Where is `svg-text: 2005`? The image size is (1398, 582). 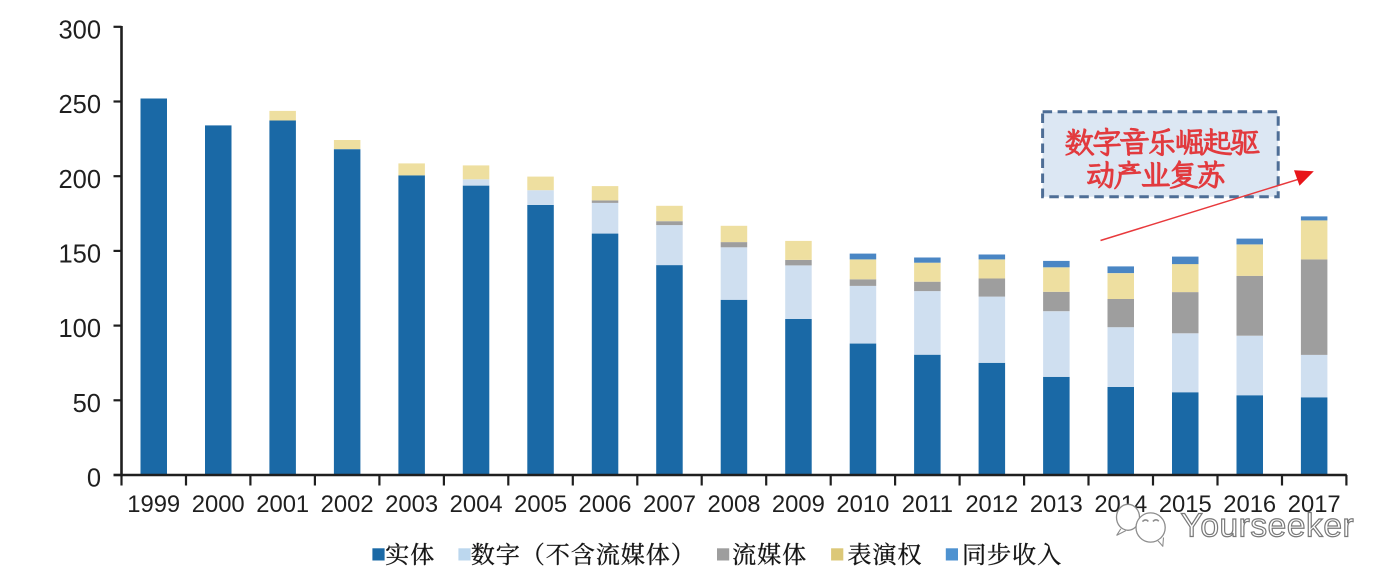
svg-text: 2005 is located at coordinates (540, 504).